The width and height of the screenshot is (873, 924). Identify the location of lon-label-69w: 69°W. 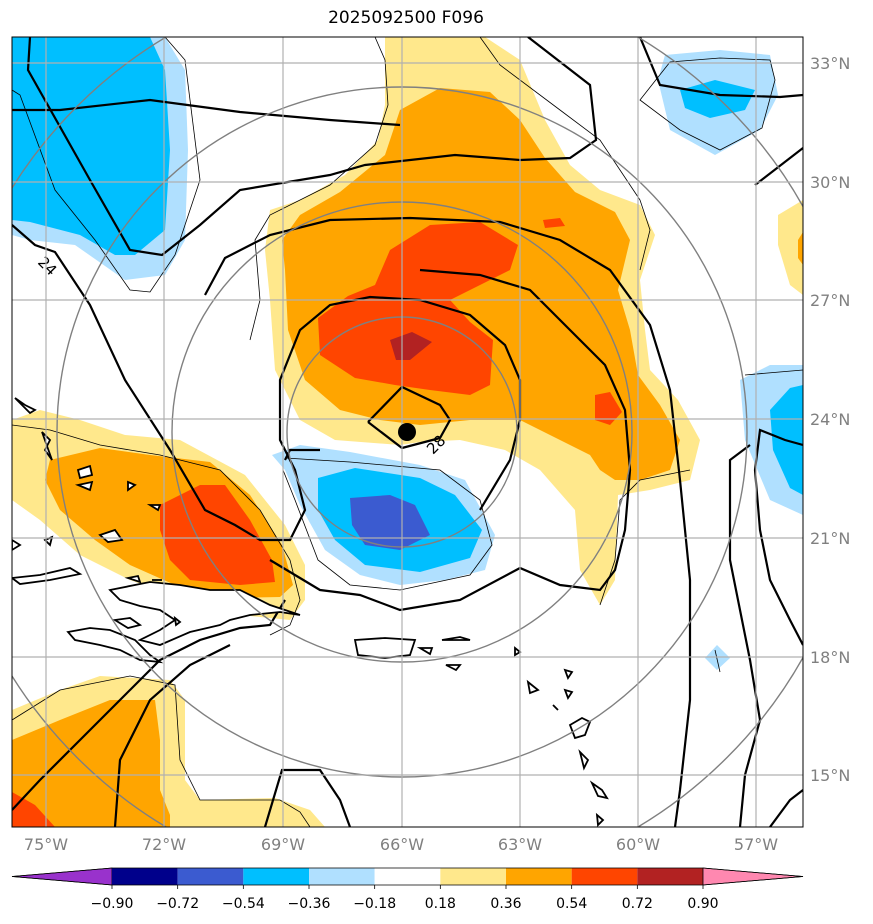
(283, 844).